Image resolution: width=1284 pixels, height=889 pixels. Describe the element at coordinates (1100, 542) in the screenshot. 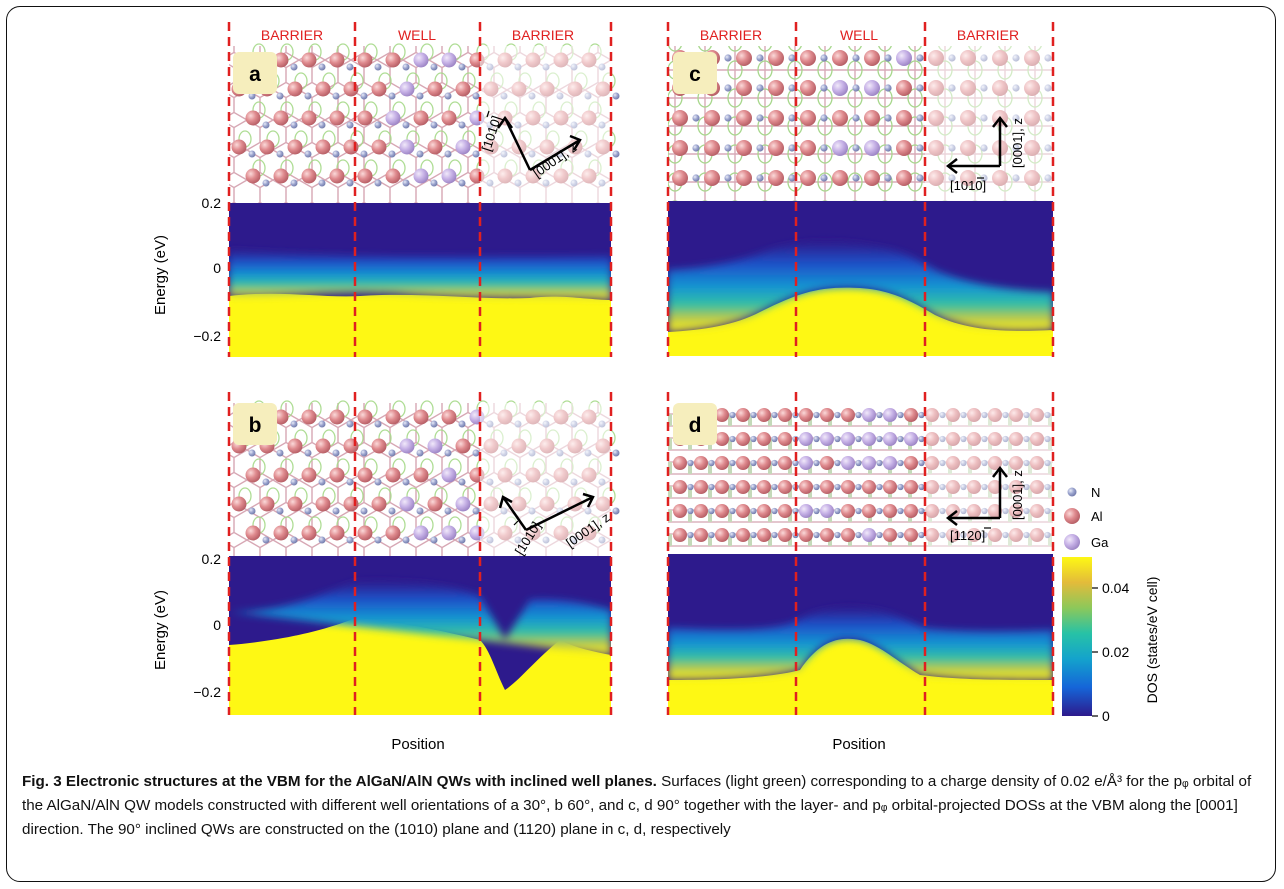

I see `legend-label-ga: Ga` at that location.